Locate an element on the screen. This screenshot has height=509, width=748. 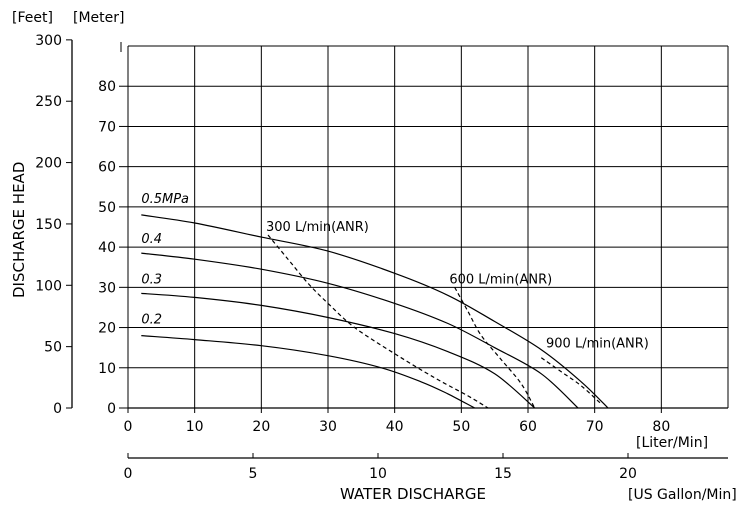
liter-tick-label: 60 is located at coordinates (528, 427).